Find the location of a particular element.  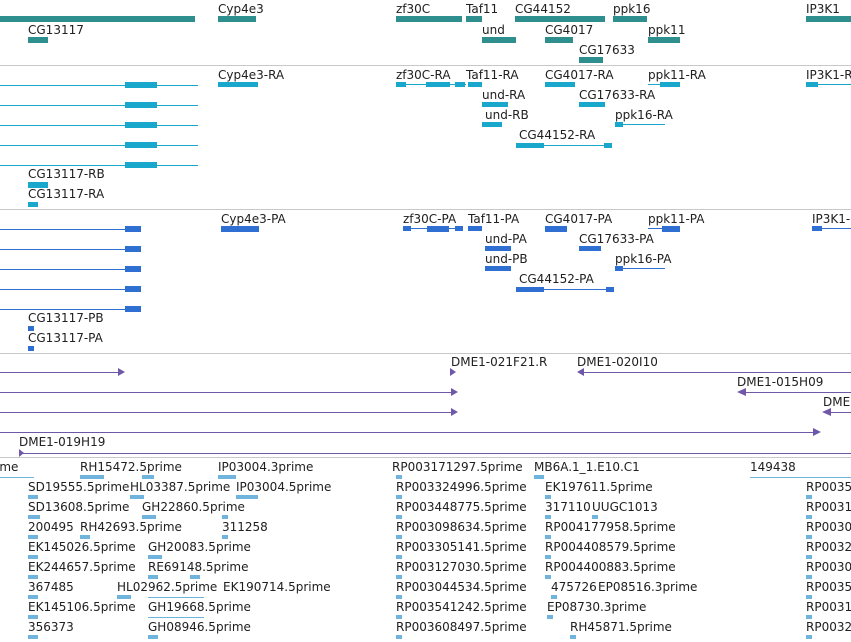

est-label: RE69148.5prime is located at coordinates (198, 567).